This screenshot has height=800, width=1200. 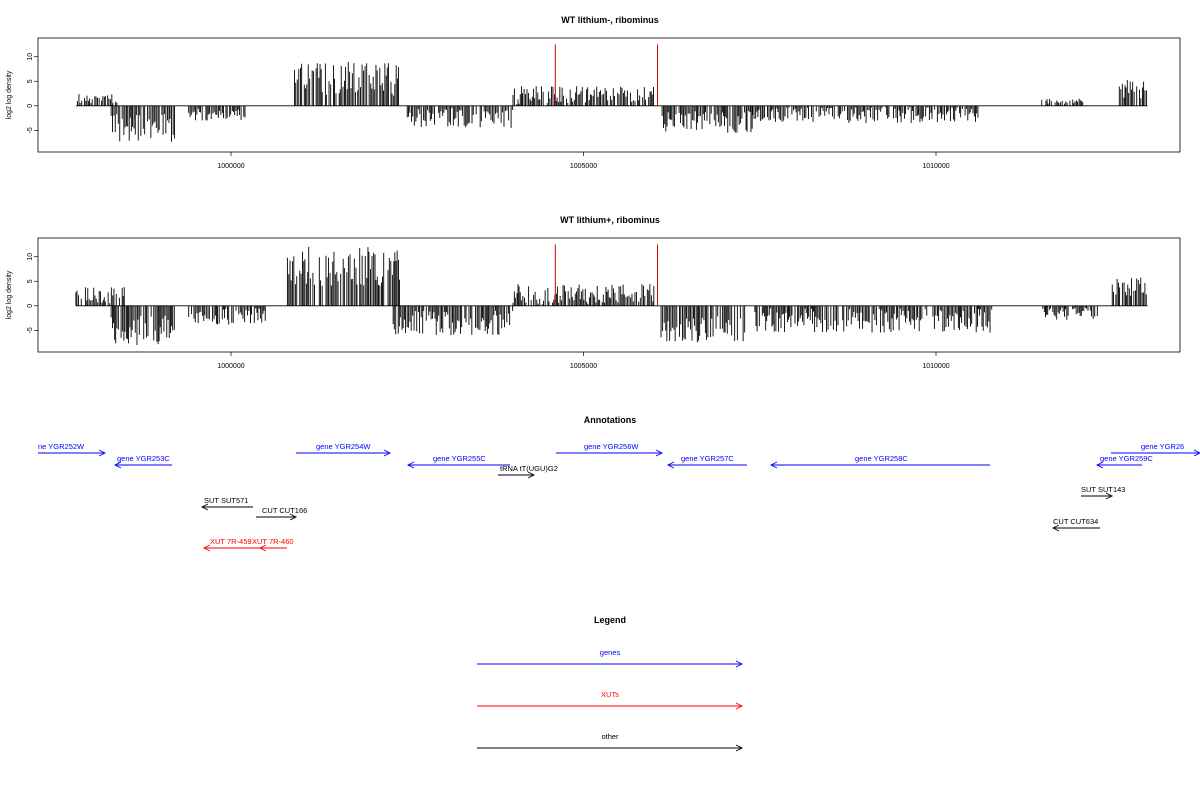 I want to click on annotation-item: ne YGR252W, so click(x=72, y=449).